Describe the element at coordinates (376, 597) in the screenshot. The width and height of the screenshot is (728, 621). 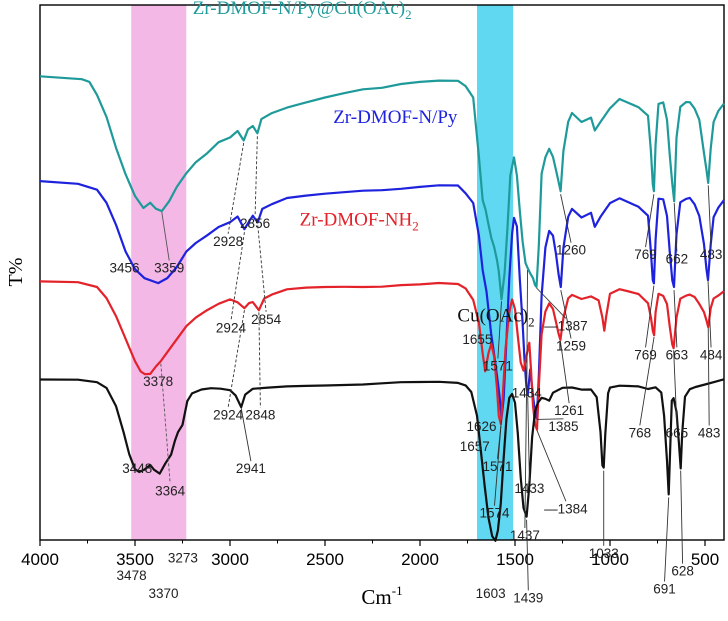
I see `x-axis-label-text: Cm` at that location.